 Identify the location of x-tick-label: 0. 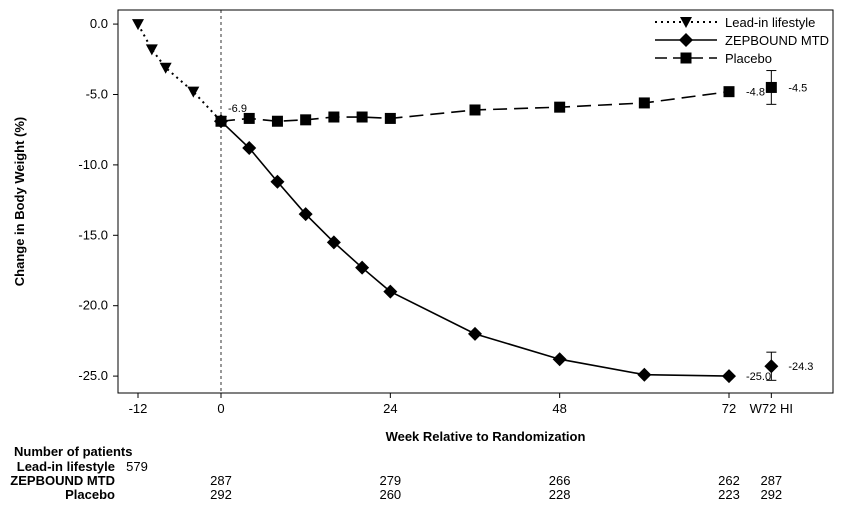
(220, 408).